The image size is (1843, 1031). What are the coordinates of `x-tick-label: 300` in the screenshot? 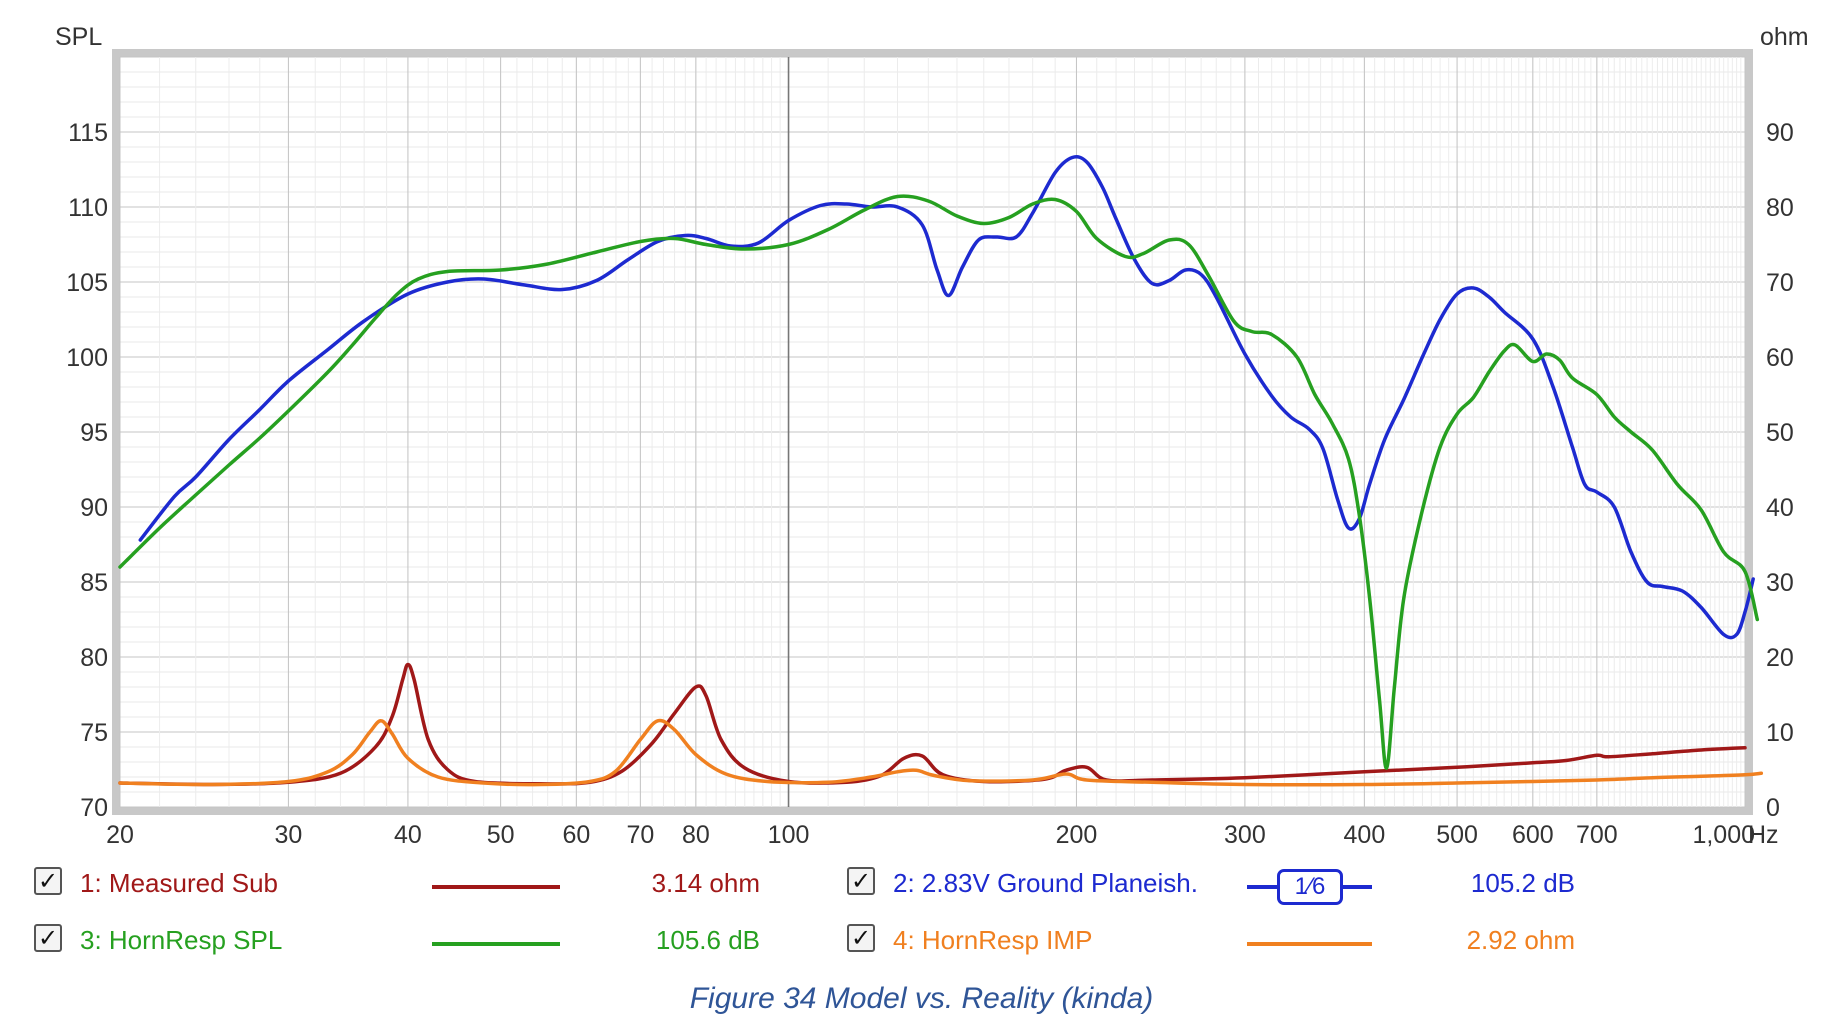 It's located at (1245, 835).